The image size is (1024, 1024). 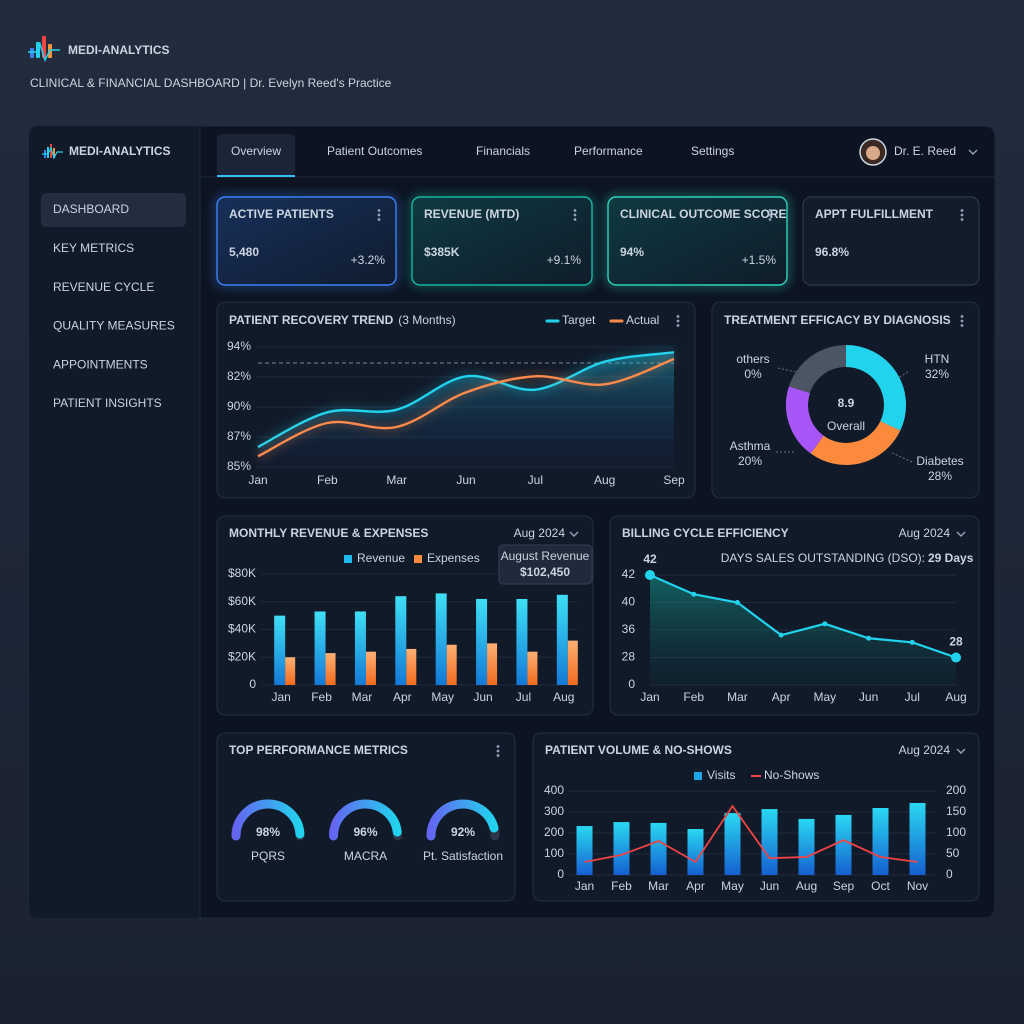 I want to click on chevron, so click(x=973, y=152).